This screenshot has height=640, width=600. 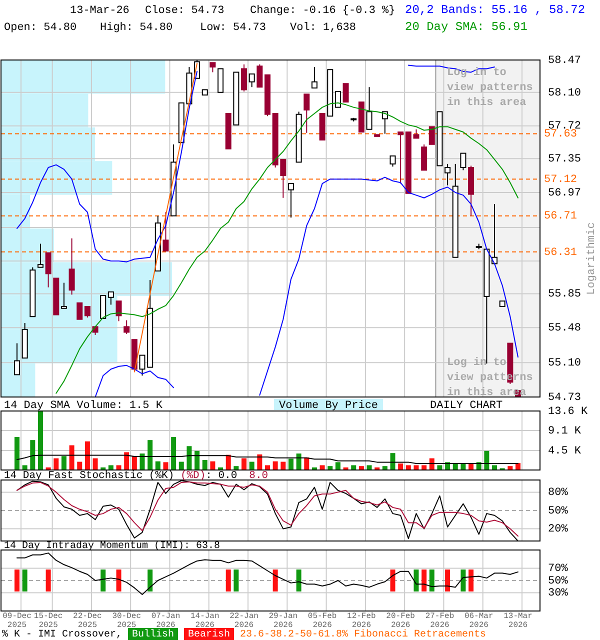 What do you see at coordinates (561, 216) in the screenshot?
I see `ref-line-label: 56.71` at bounding box center [561, 216].